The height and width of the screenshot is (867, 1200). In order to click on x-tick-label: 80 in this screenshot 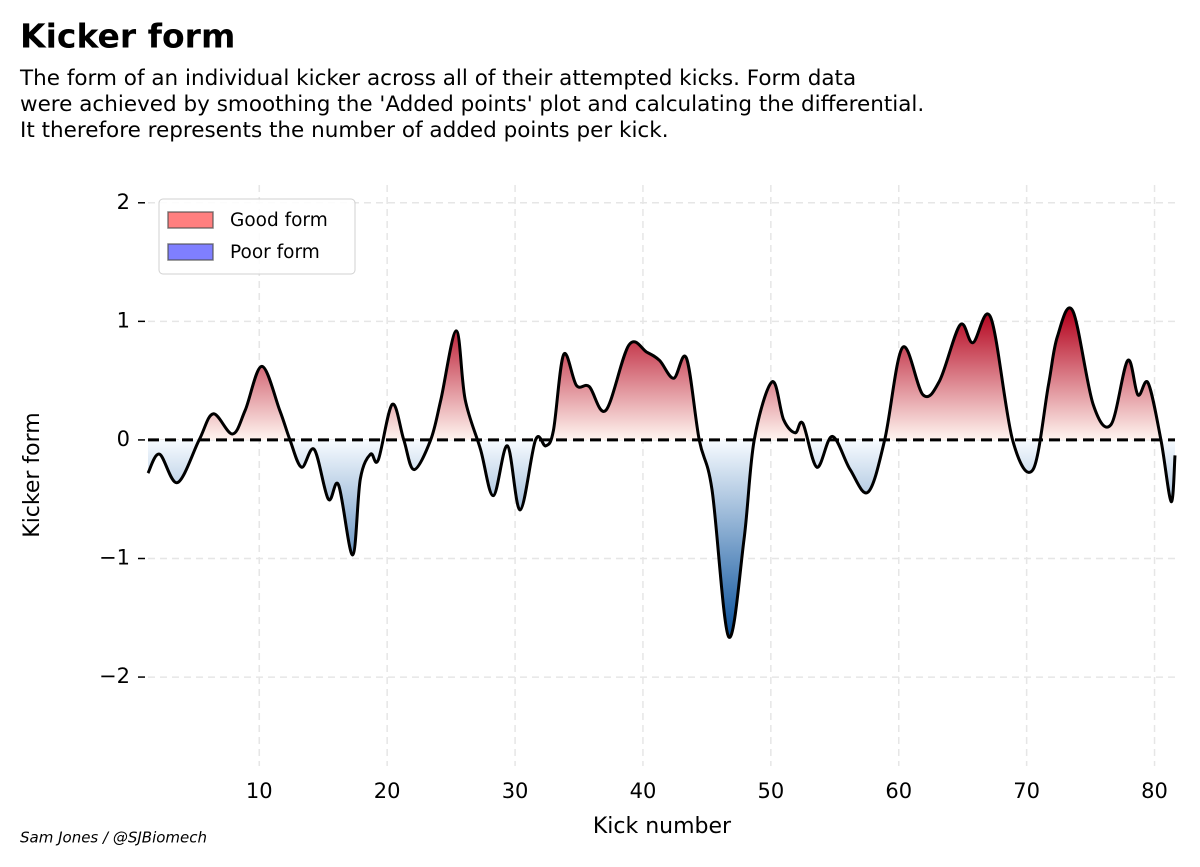, I will do `click(1154, 791)`.